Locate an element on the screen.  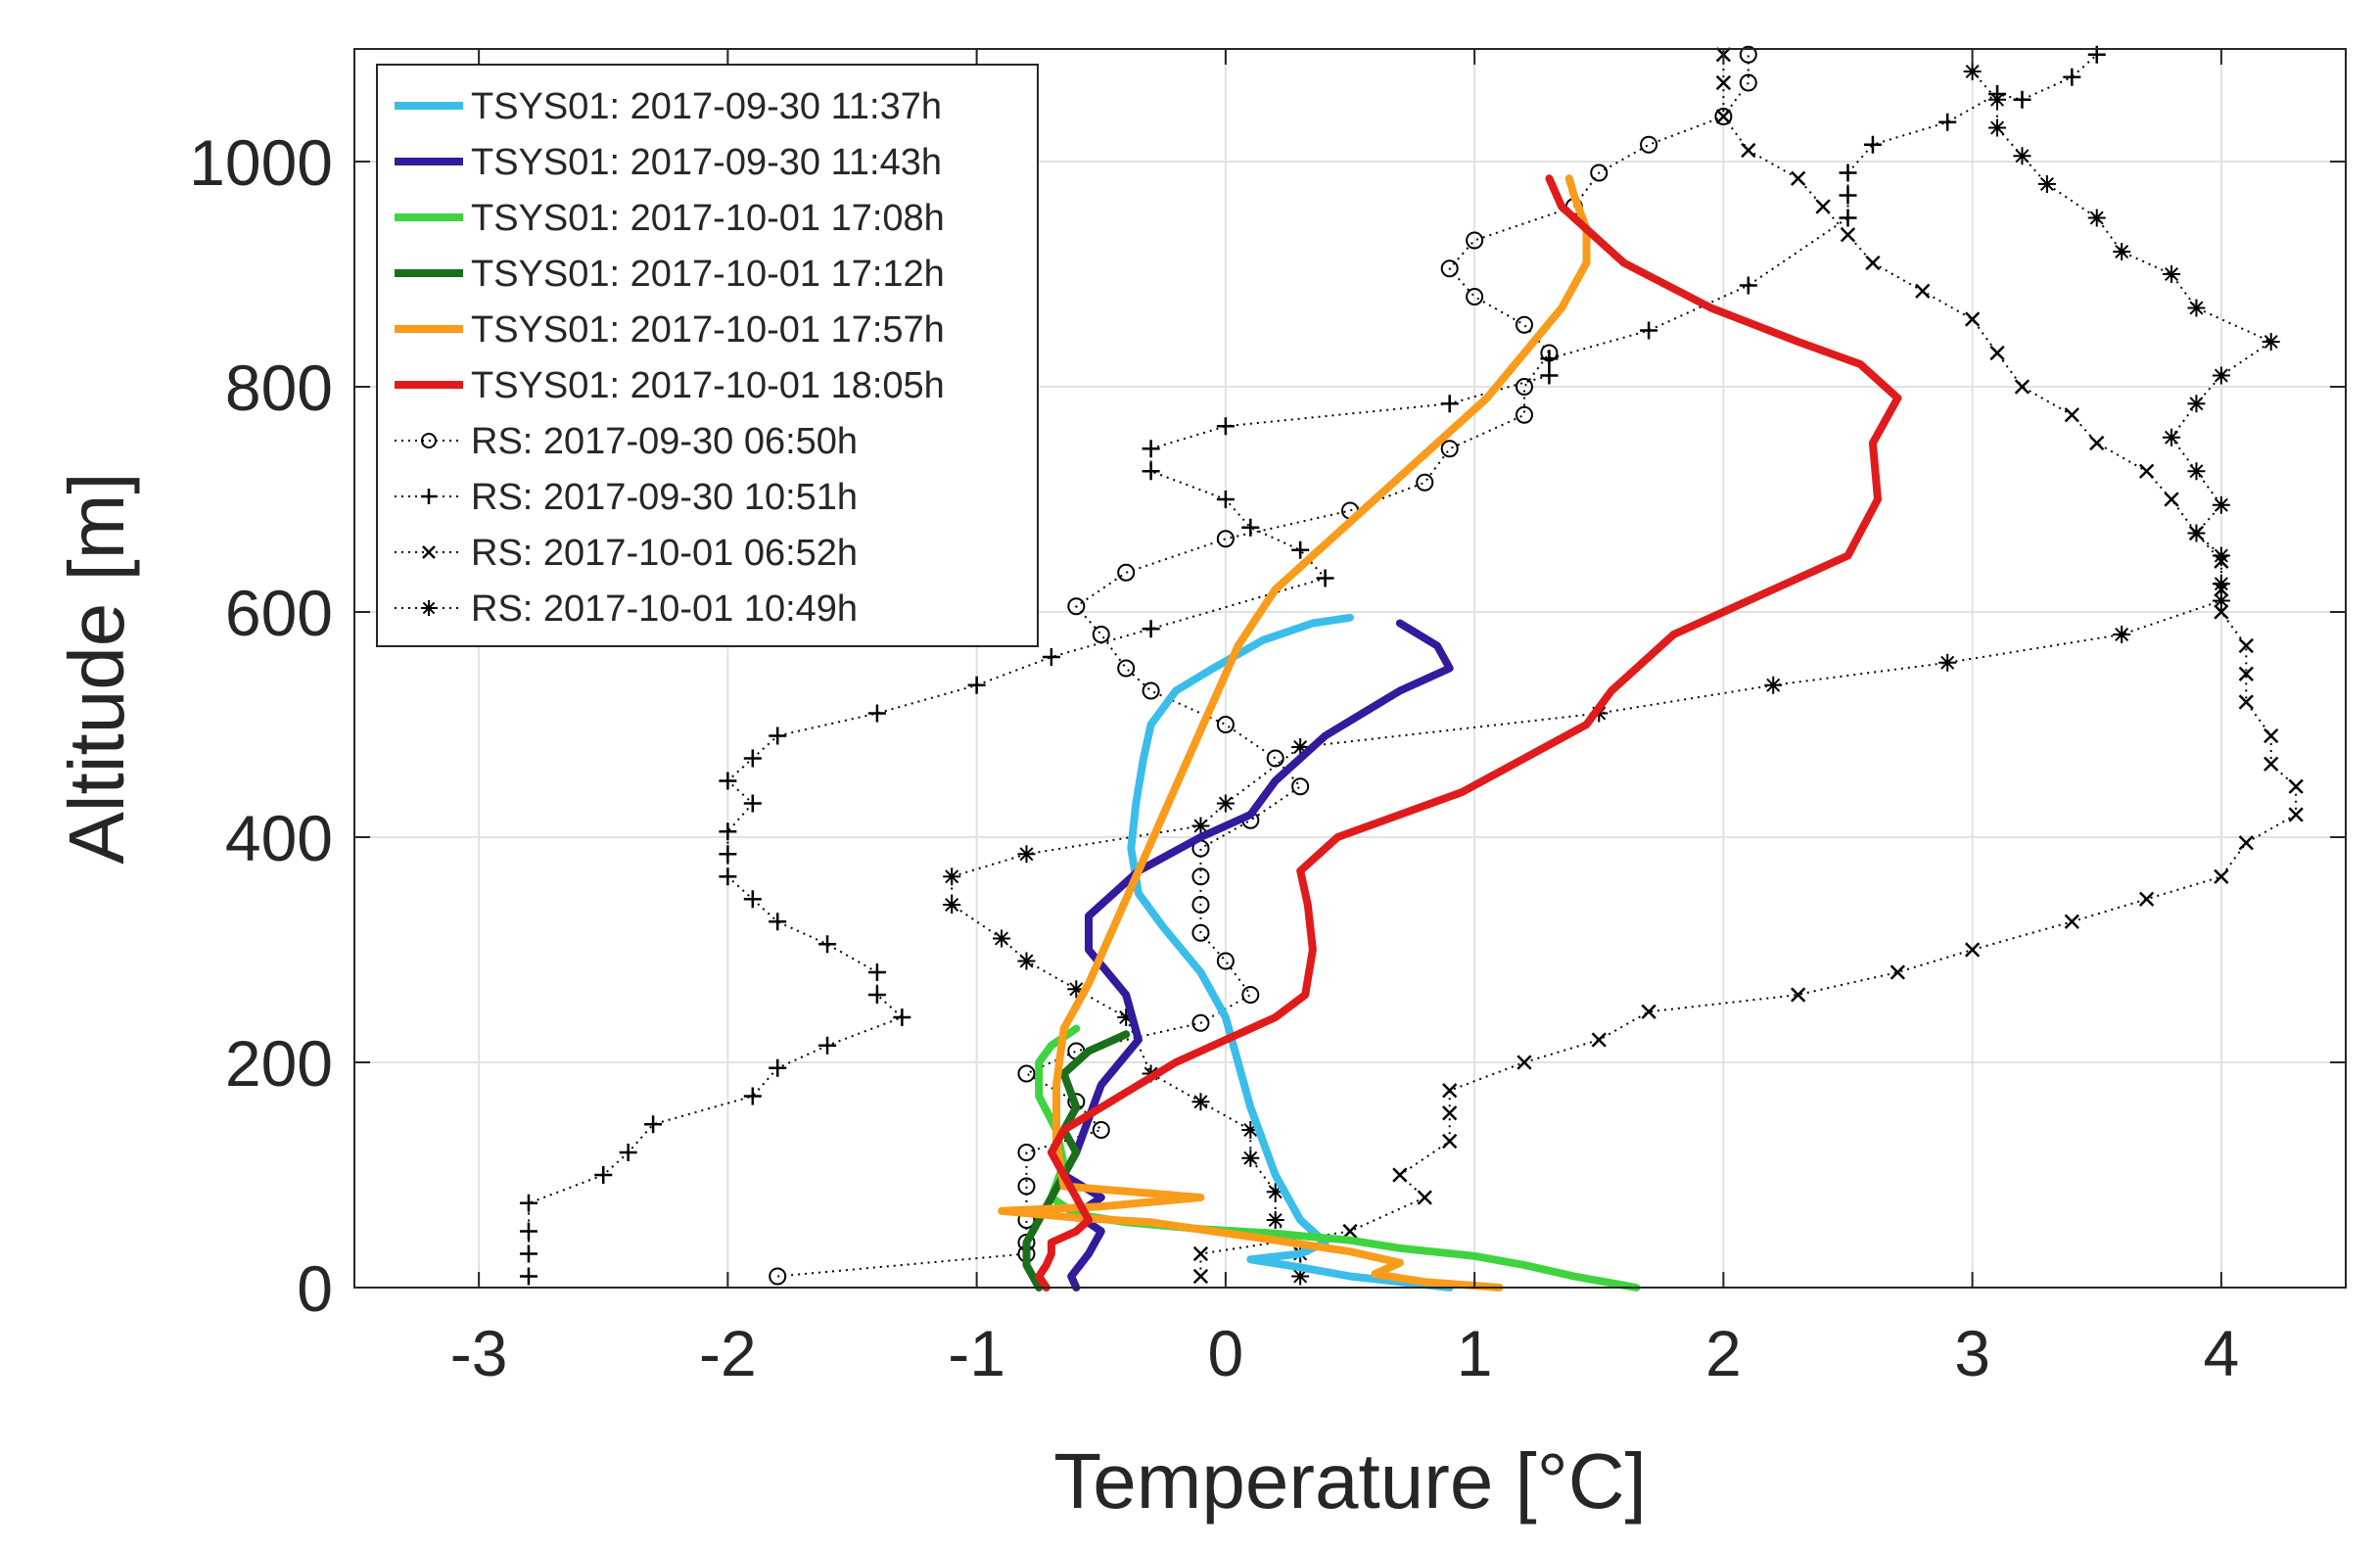
legend-entry-6: TSYS01: 2017-10-01 18:05h is located at coordinates (670, 385).